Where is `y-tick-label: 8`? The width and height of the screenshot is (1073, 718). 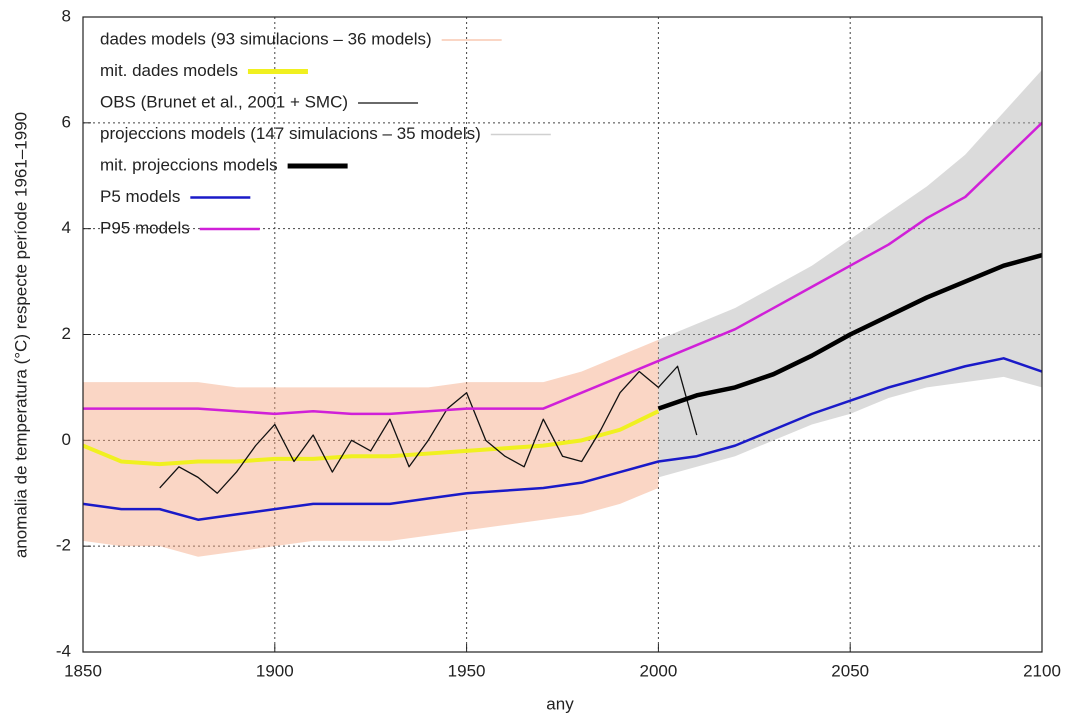 y-tick-label: 8 is located at coordinates (66, 15).